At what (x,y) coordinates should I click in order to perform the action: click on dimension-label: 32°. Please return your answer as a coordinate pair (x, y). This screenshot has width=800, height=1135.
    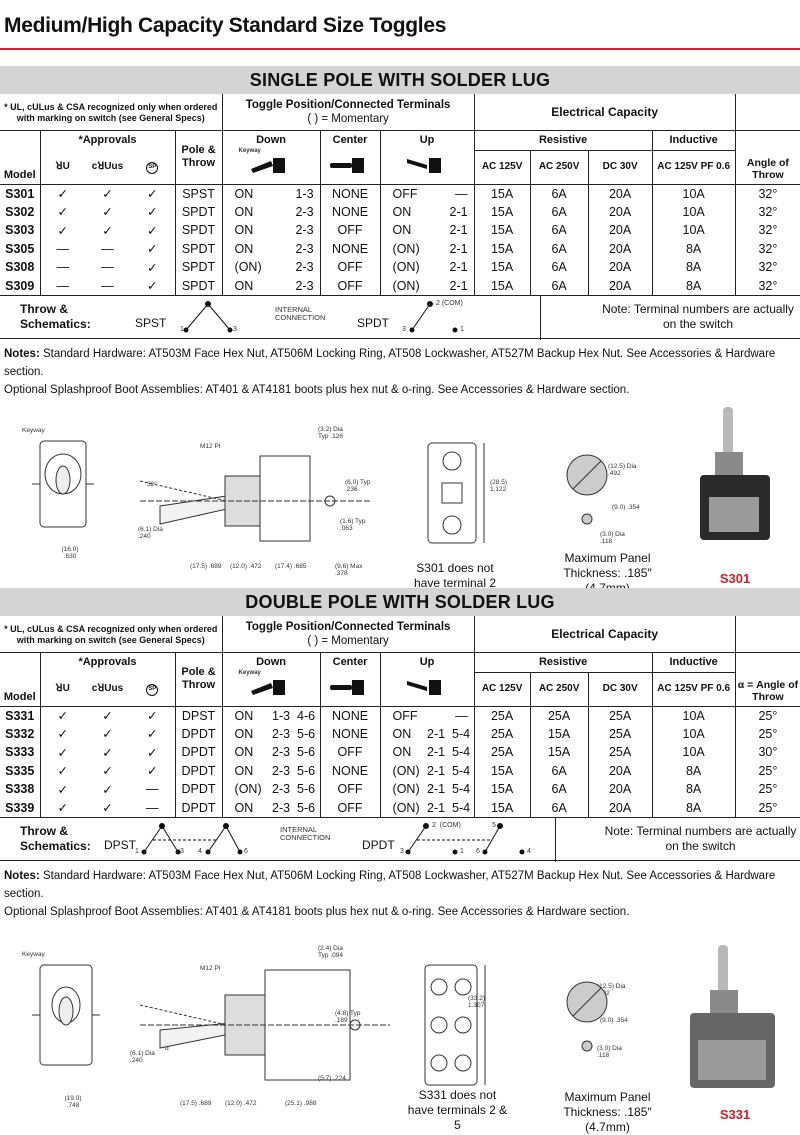
    Looking at the image, I should click on (152, 484).